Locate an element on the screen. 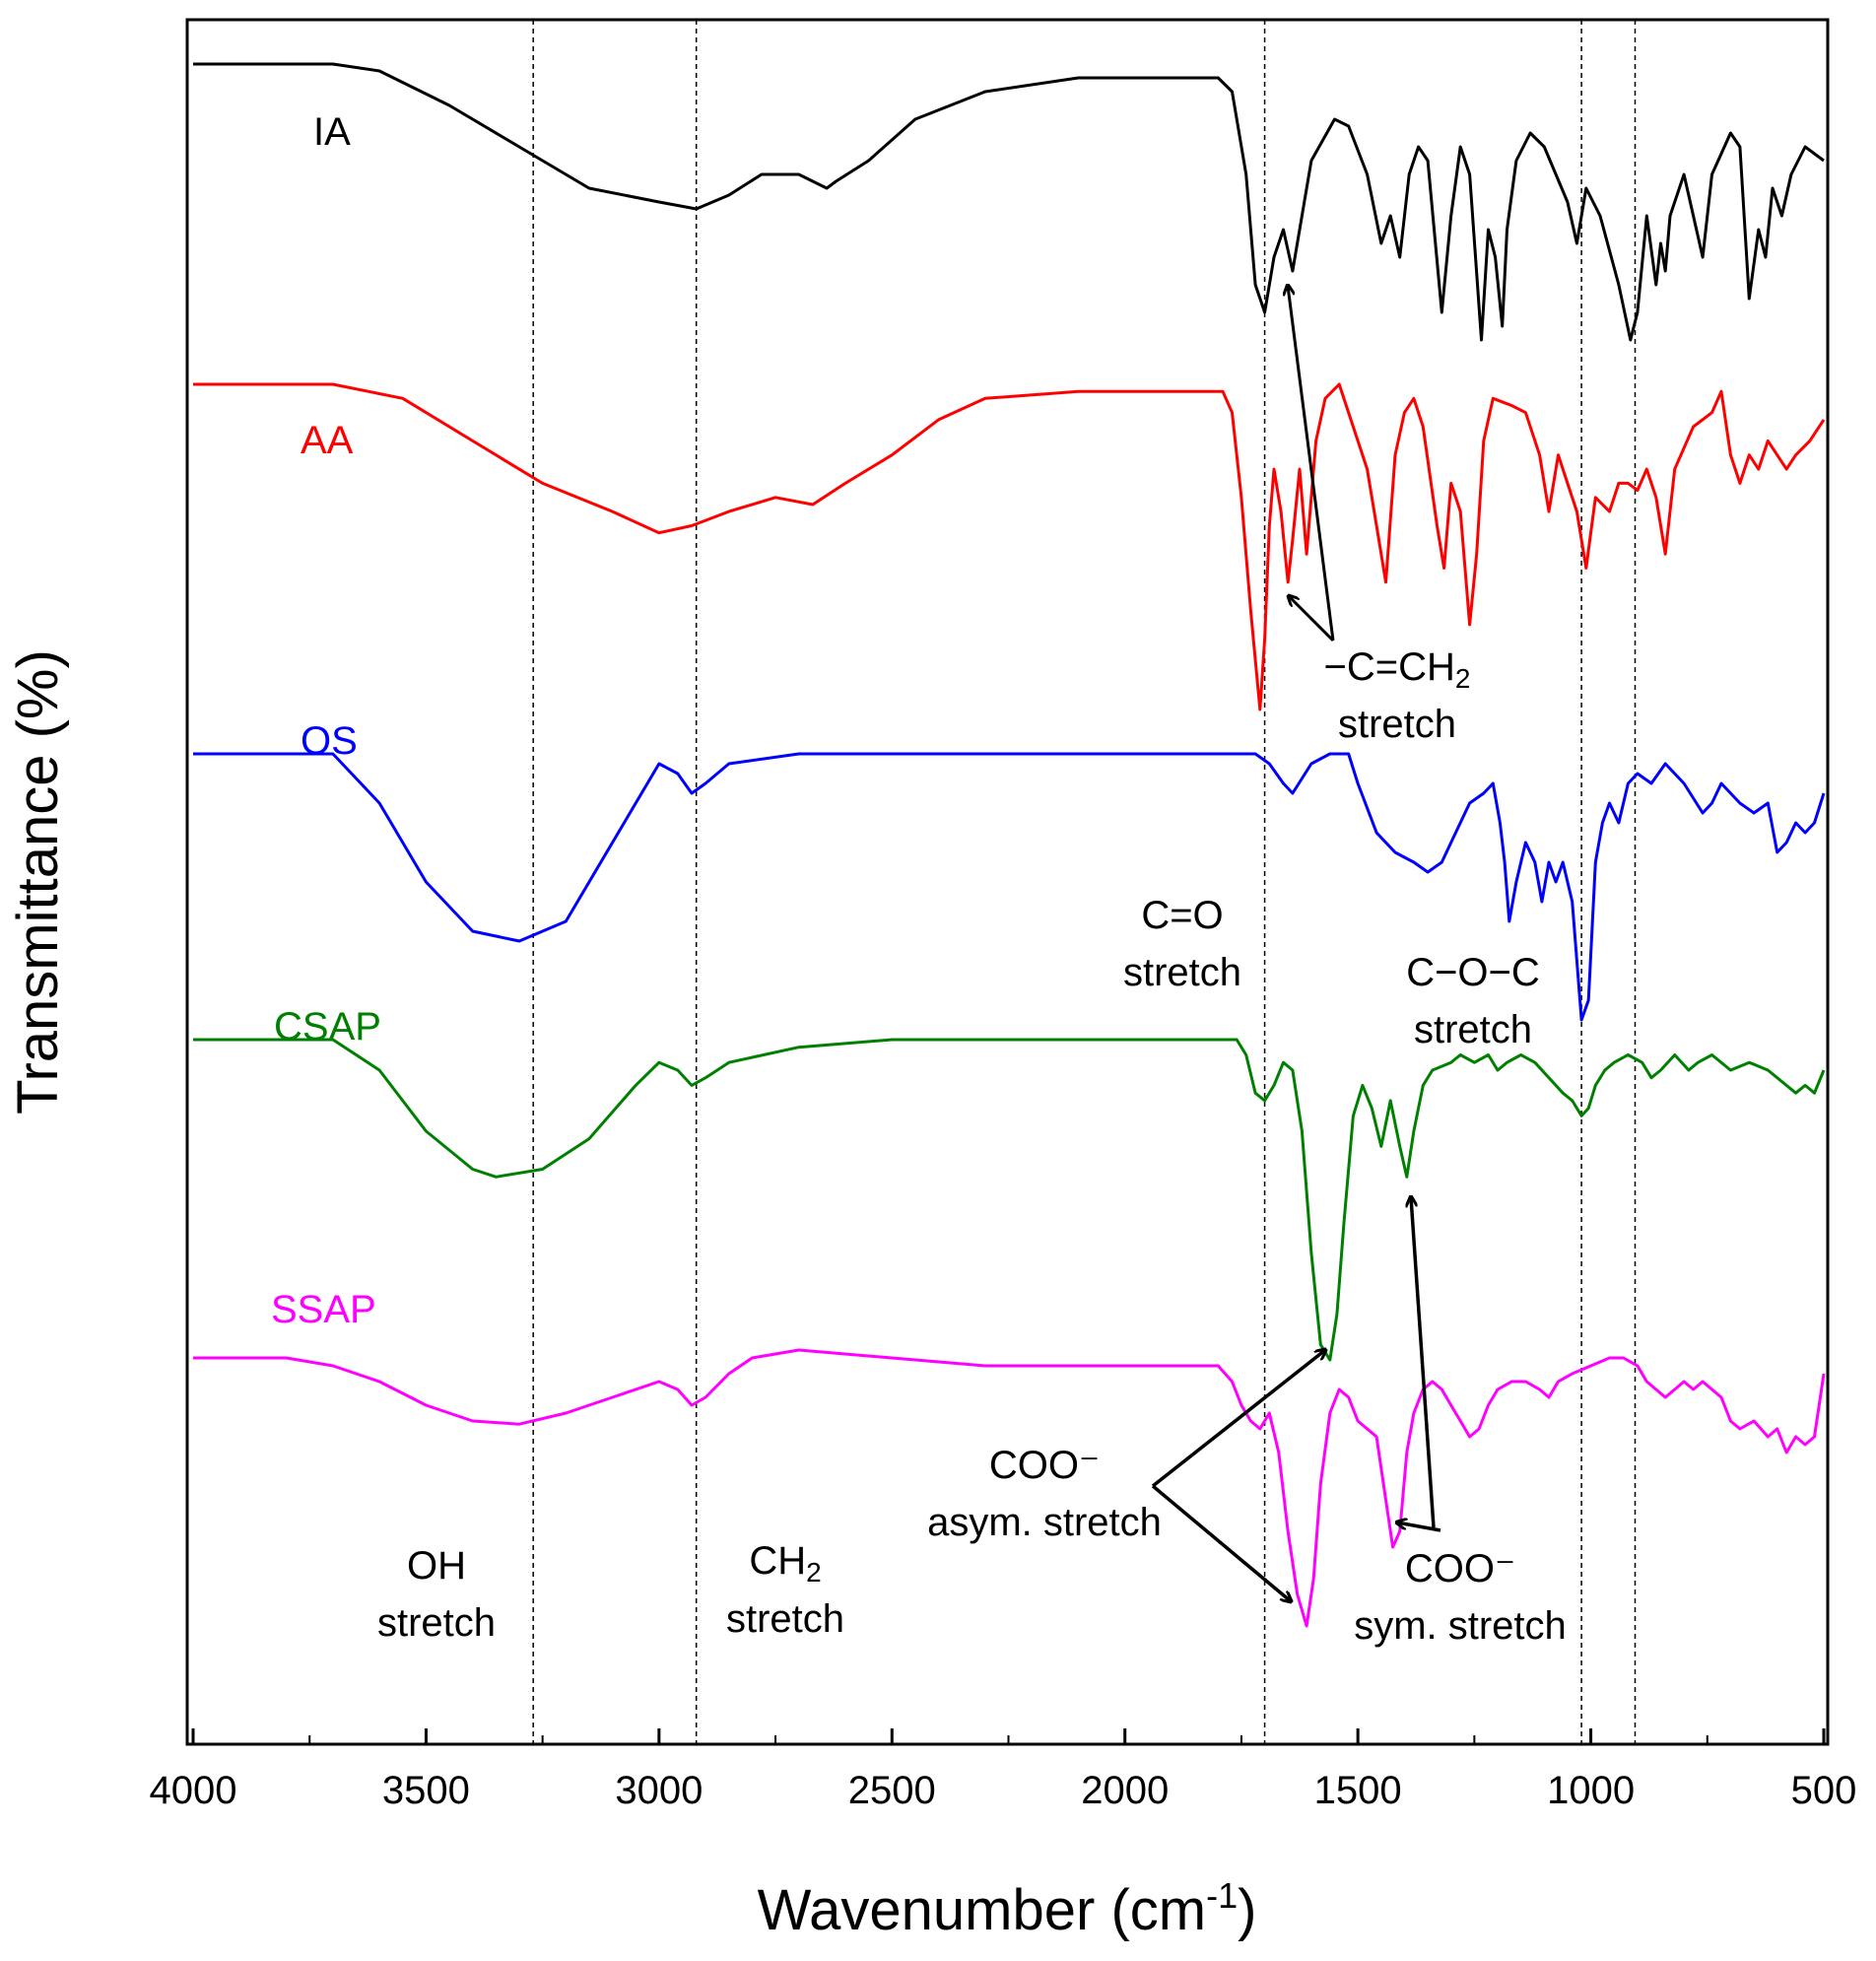  annotation-vinyl-line1: −C=CH2 is located at coordinates (1398, 669).